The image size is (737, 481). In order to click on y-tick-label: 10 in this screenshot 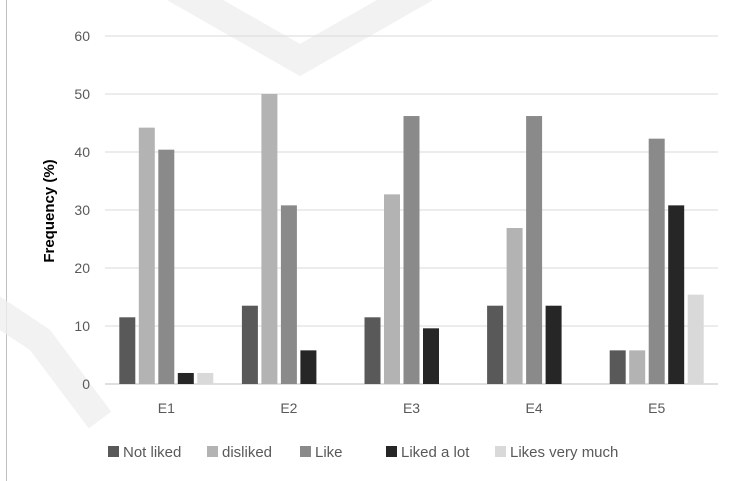, I will do `click(82, 326)`.